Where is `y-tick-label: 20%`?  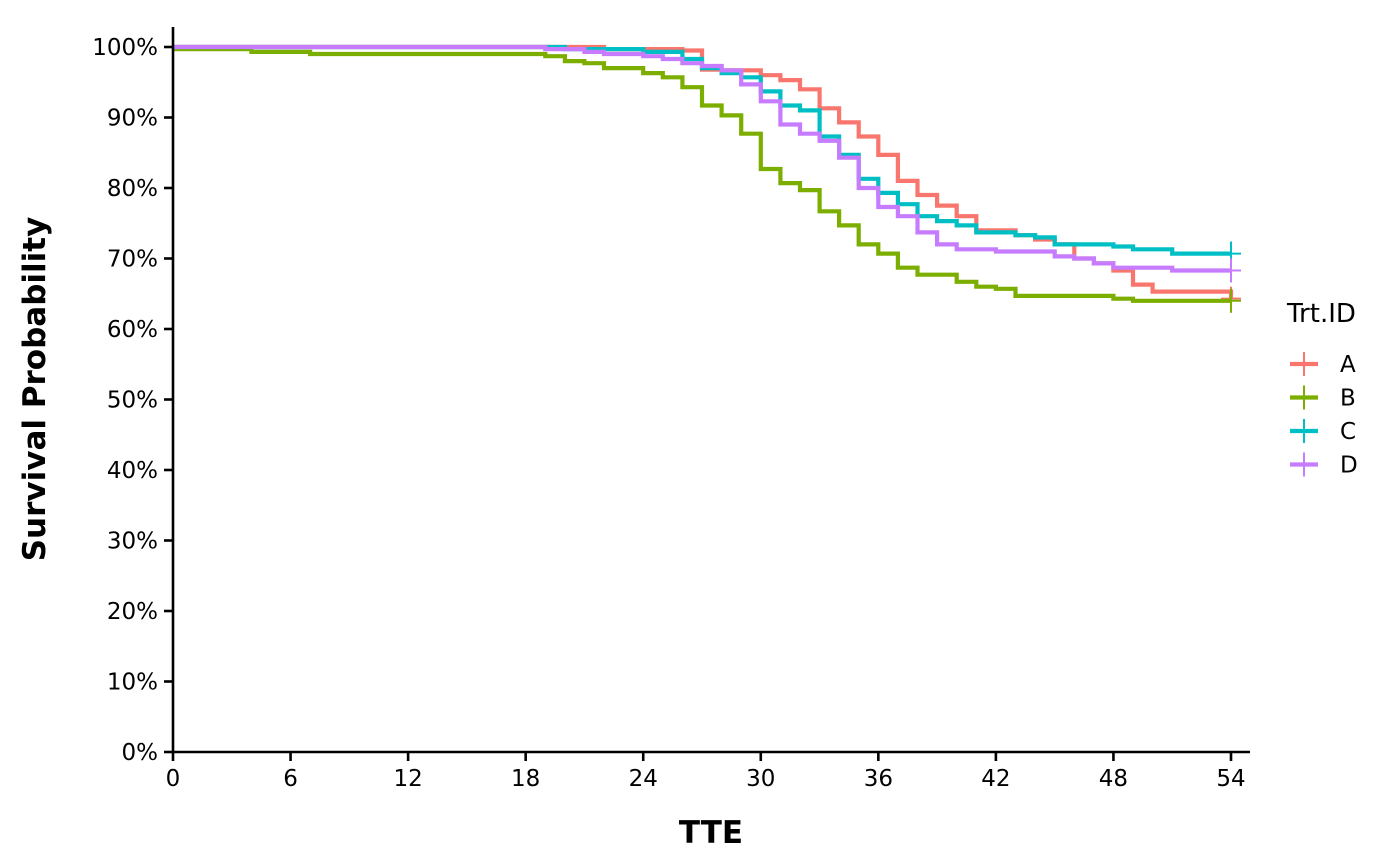
y-tick-label: 20% is located at coordinates (132, 612).